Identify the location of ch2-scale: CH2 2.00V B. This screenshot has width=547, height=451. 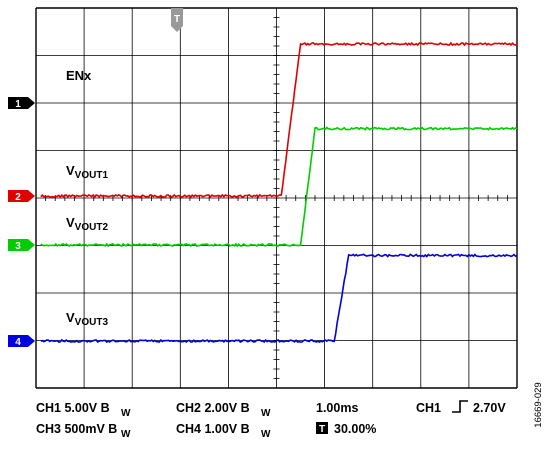
(213, 408).